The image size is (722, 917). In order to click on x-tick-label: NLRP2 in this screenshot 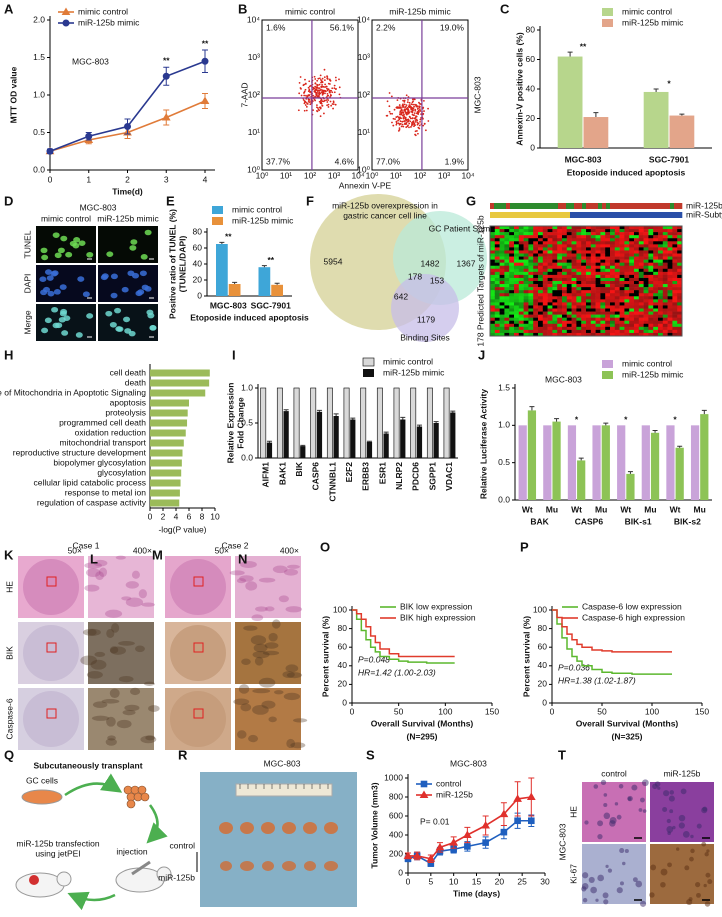, I will do `click(399, 476)`.